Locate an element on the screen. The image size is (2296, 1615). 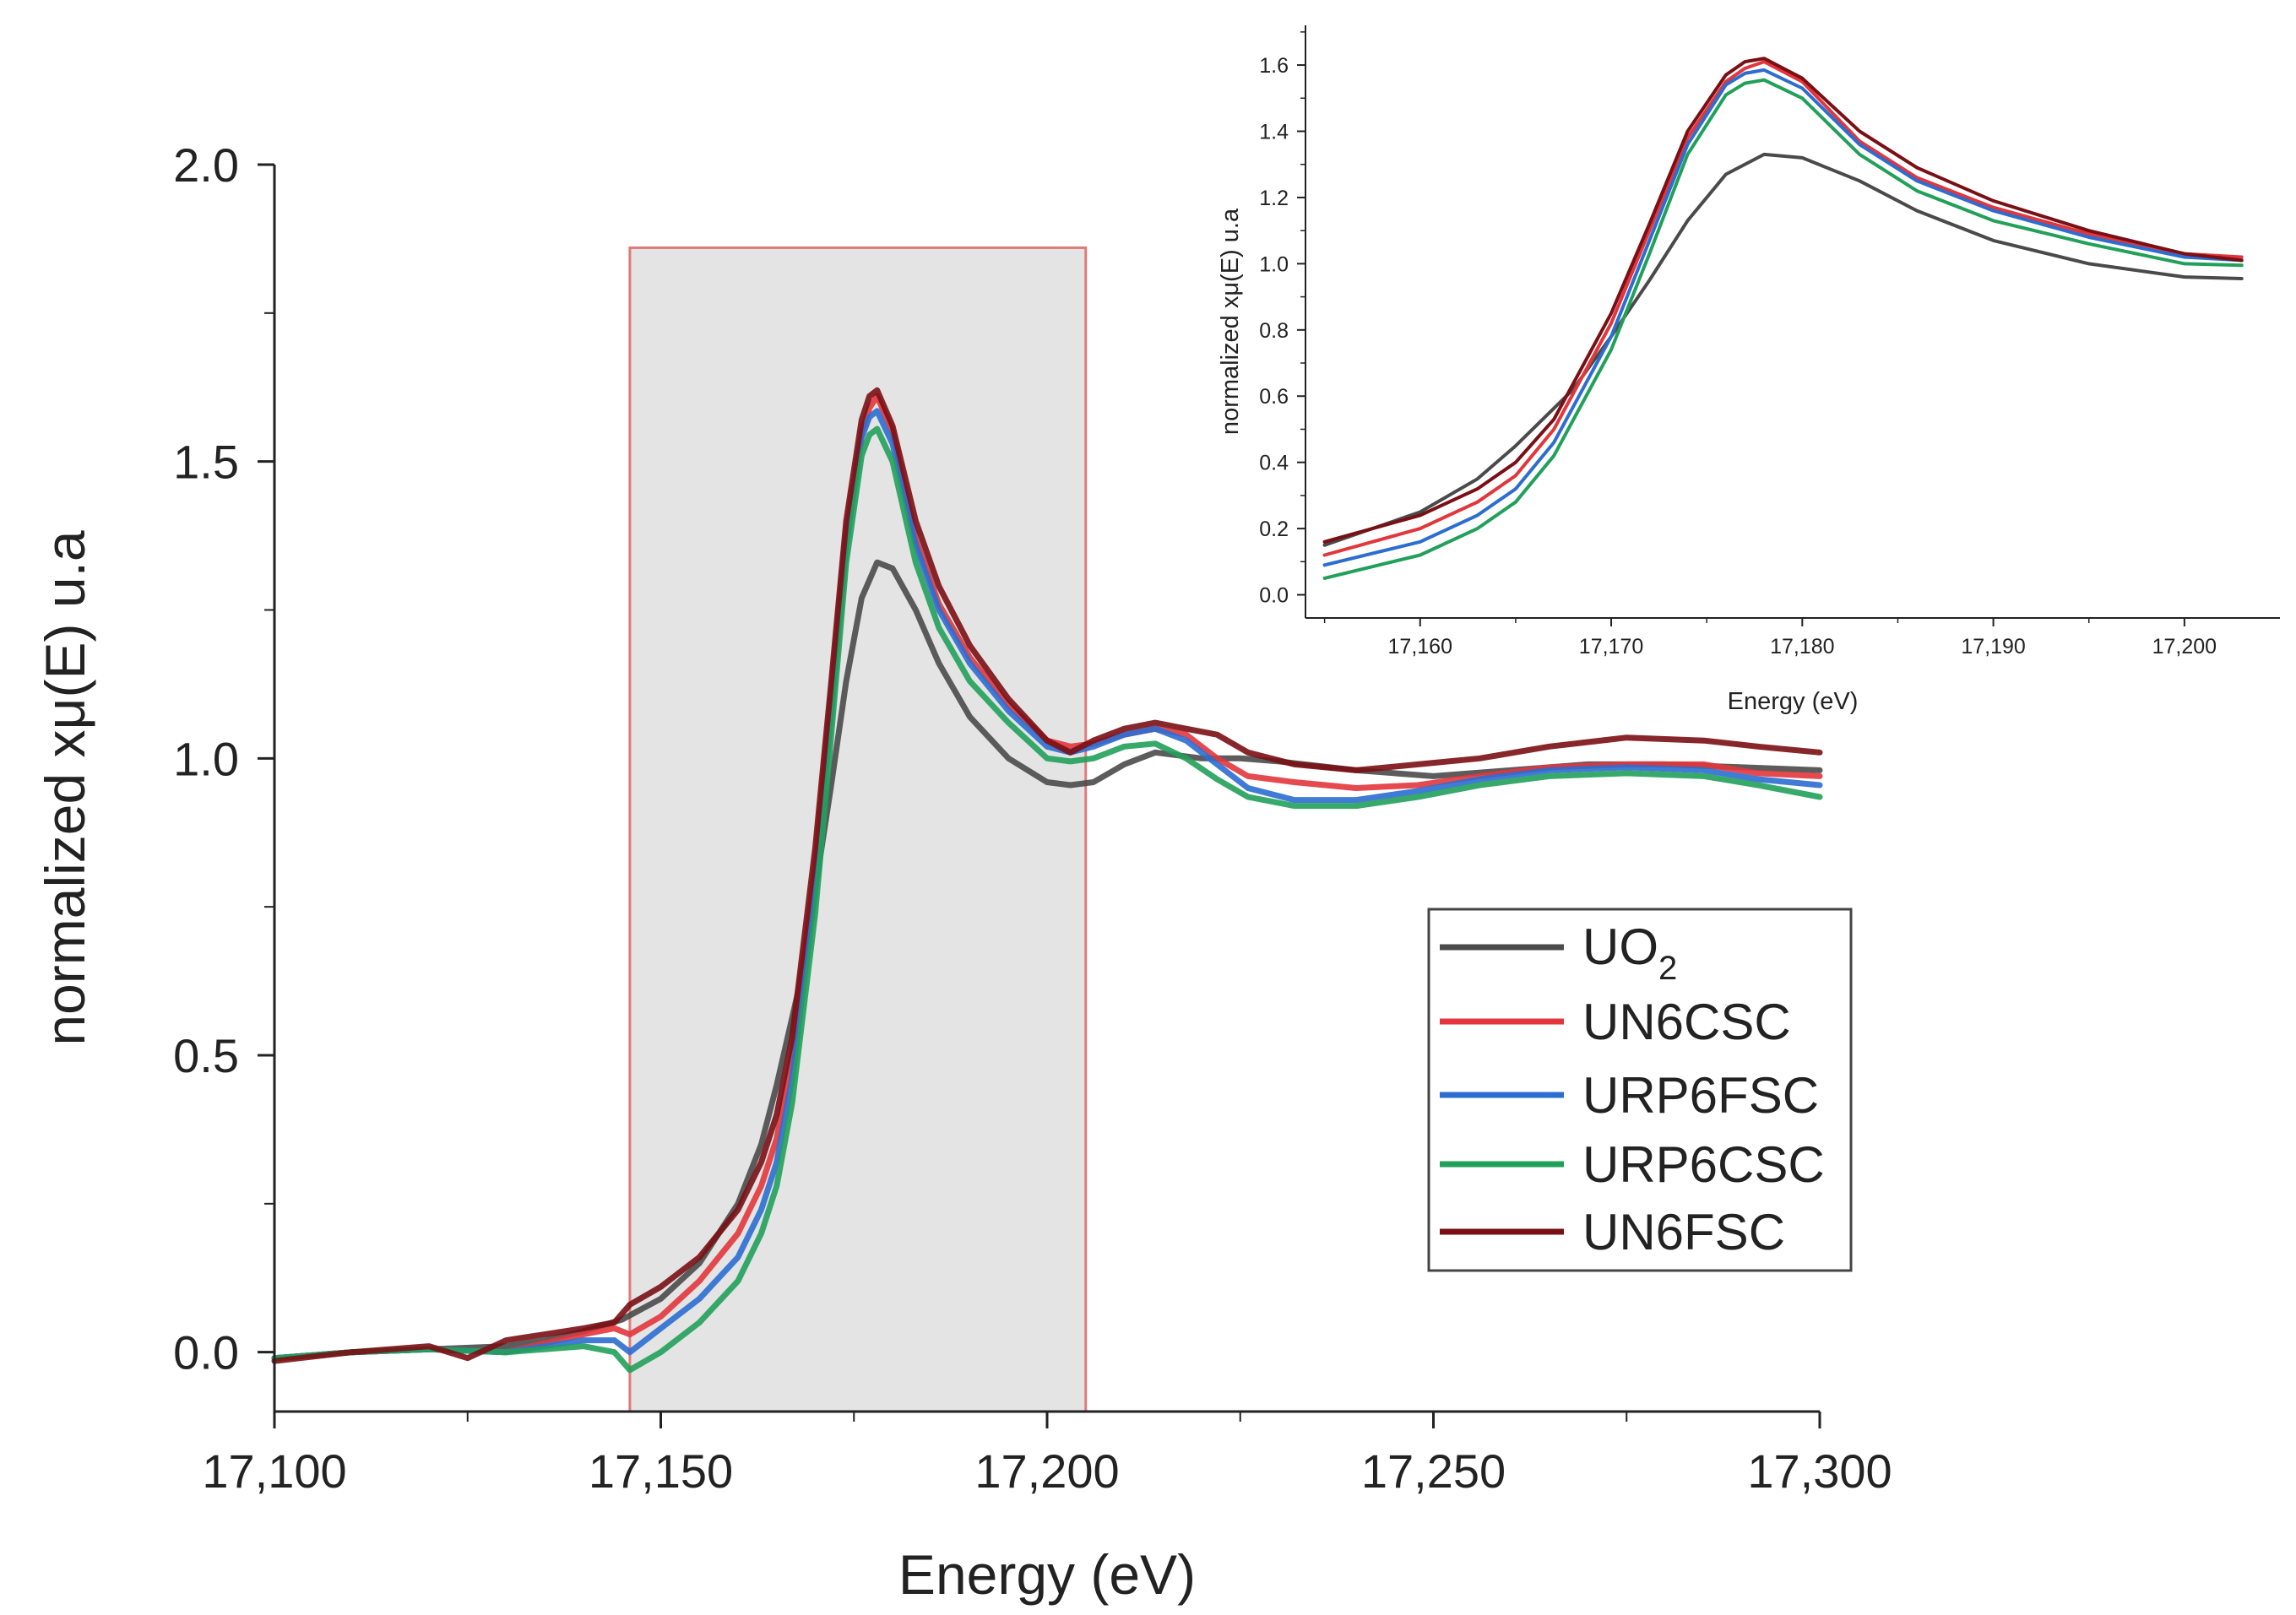
inset-y-tick-label: 1.2 is located at coordinates (1274, 198).